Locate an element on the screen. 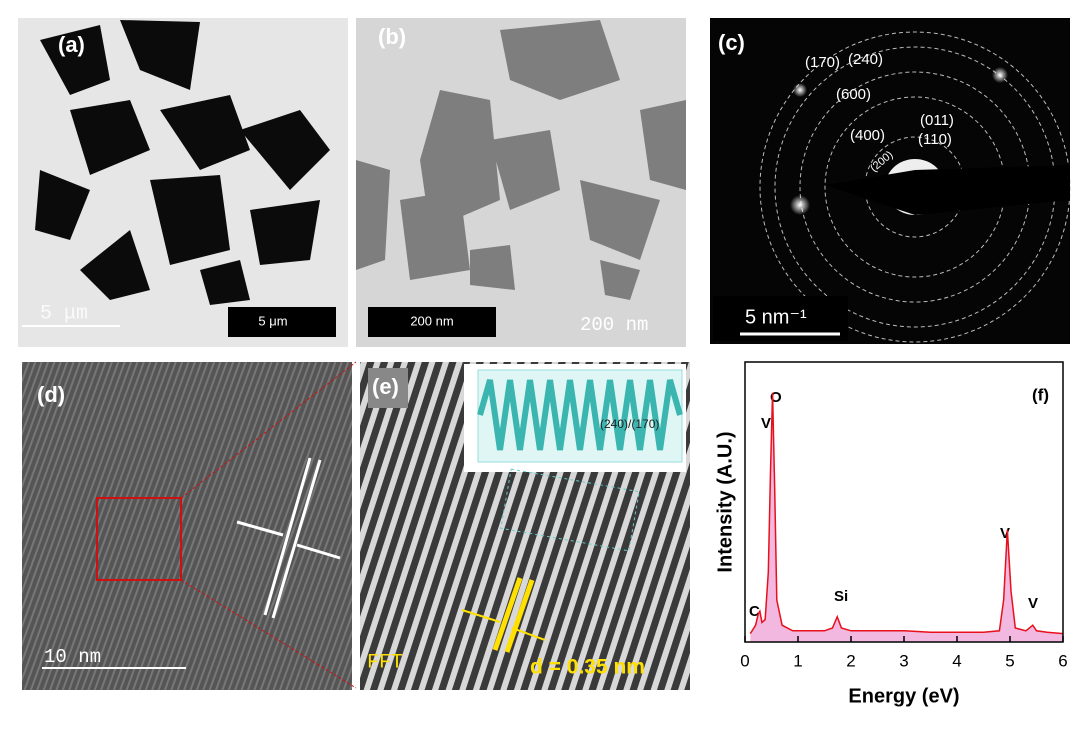 This screenshot has width=1090, height=733. inset-label: (240)/(170) is located at coordinates (629, 424).